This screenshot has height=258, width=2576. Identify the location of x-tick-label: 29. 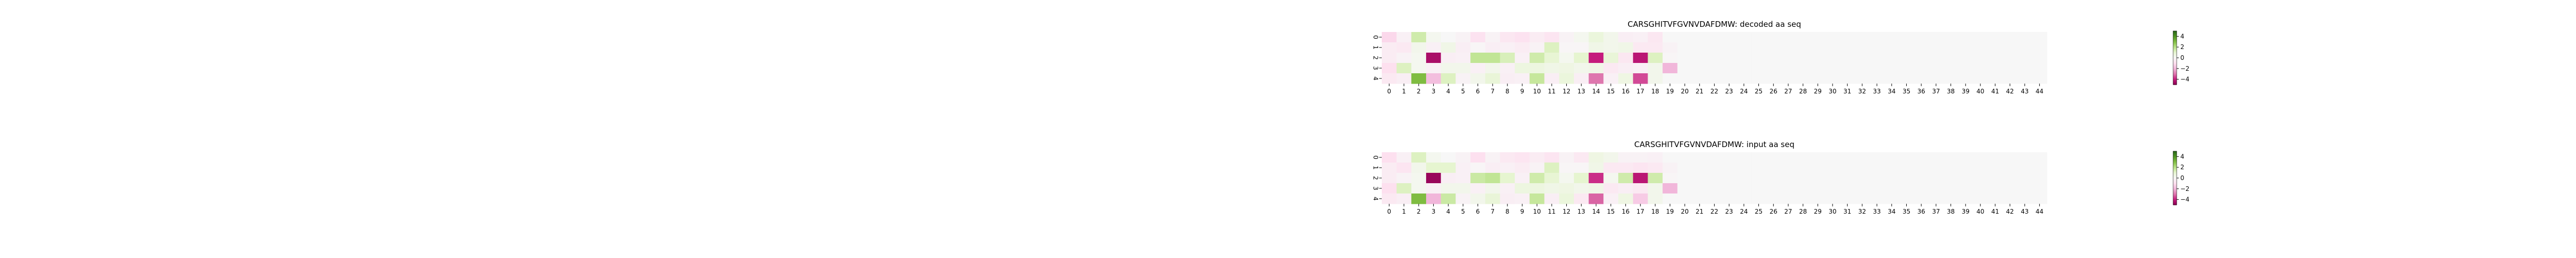
(1818, 91).